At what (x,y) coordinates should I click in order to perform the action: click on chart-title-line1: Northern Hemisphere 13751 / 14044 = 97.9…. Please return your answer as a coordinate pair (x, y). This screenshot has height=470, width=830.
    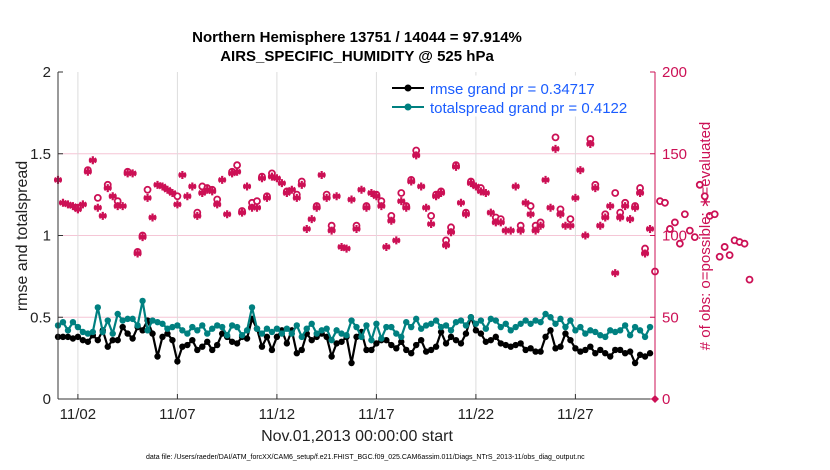
    Looking at the image, I should click on (357, 37).